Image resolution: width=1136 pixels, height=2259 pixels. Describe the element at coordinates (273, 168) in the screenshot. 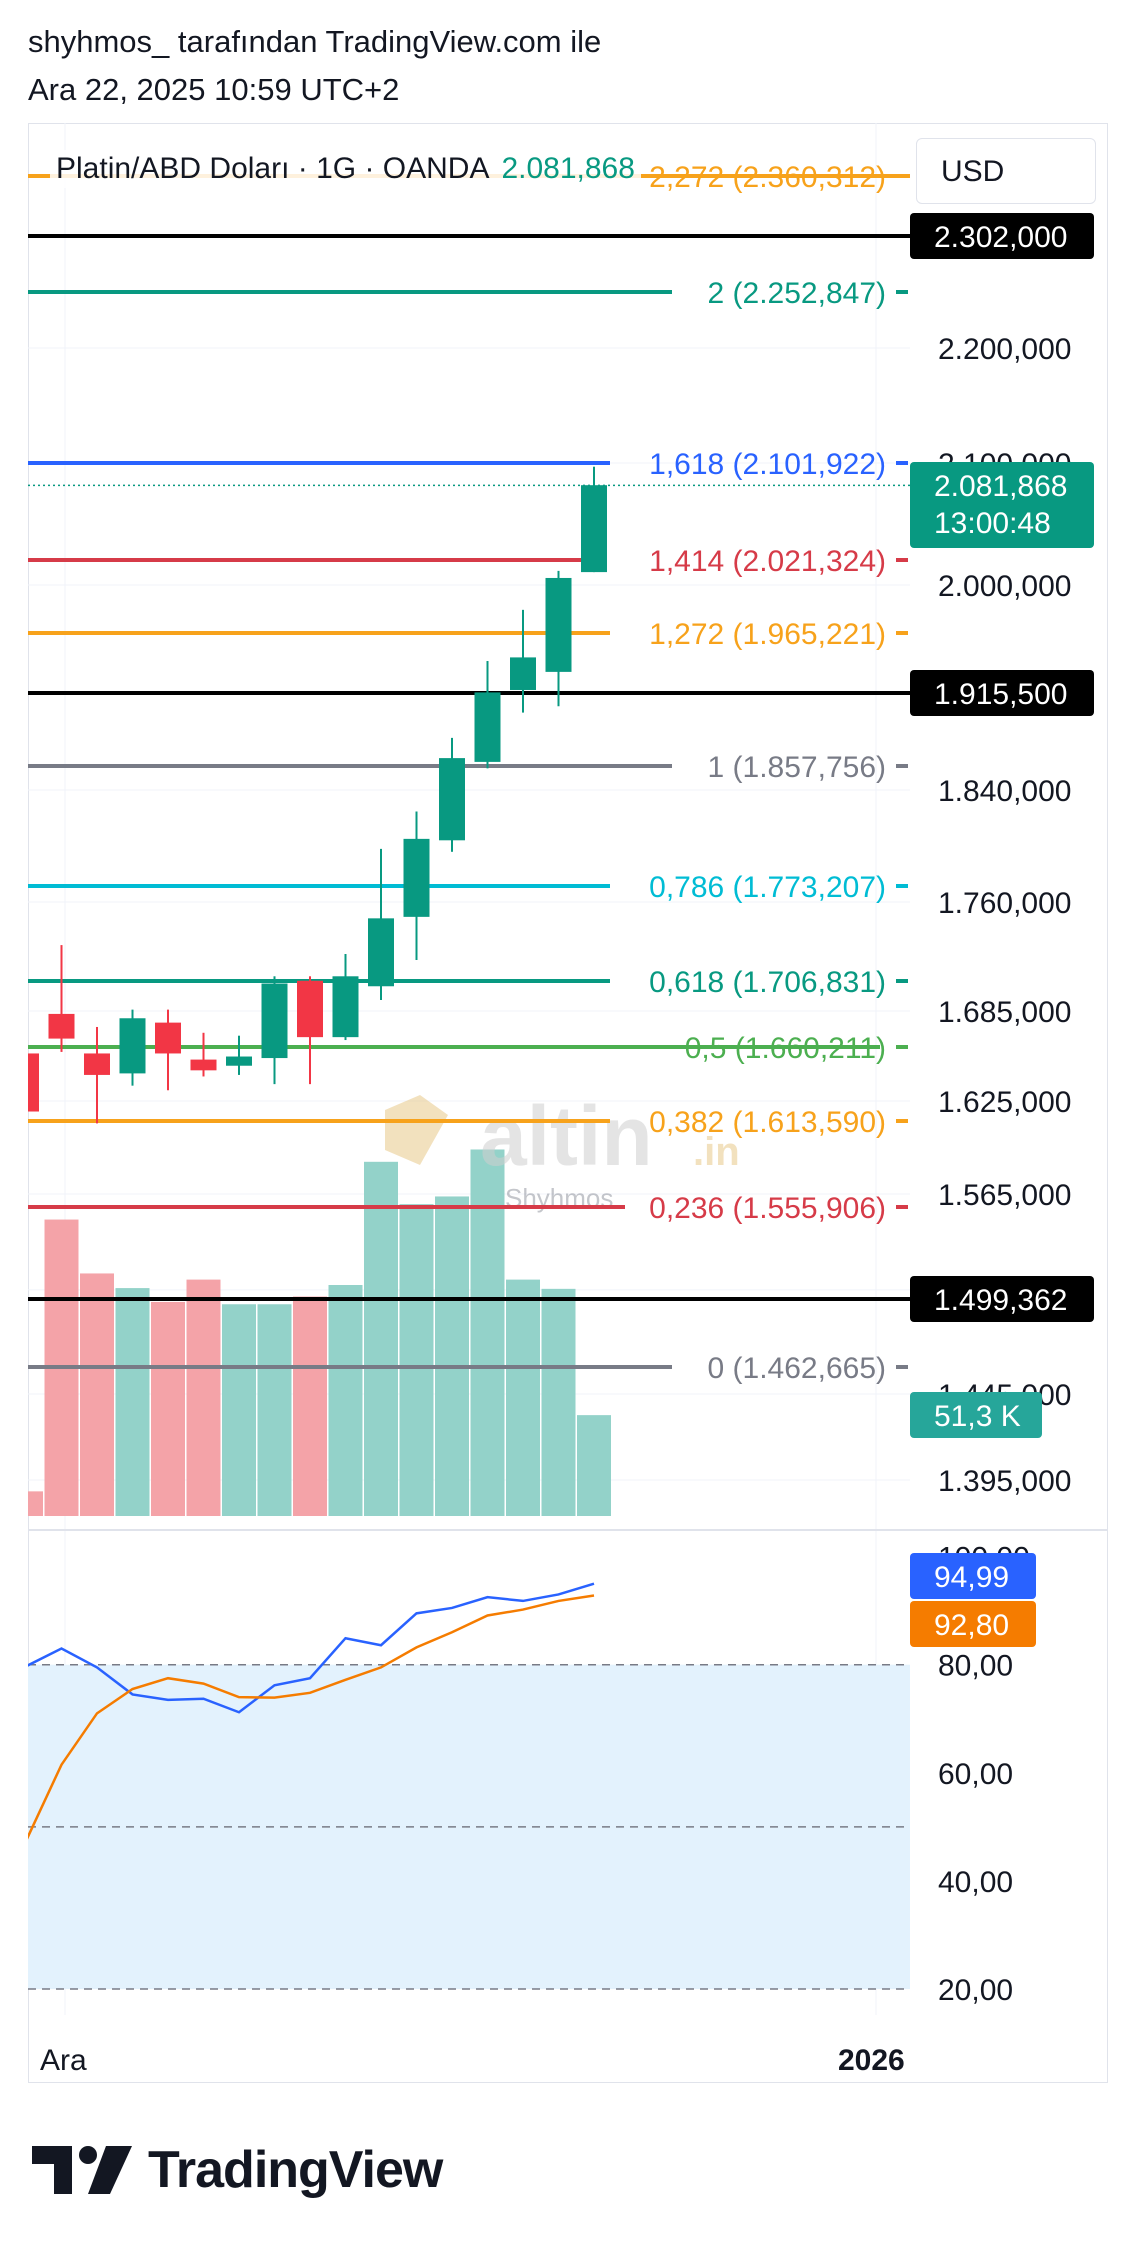

I see `symbol-label: Platin/ABD Doları · 1G · OANDA` at that location.